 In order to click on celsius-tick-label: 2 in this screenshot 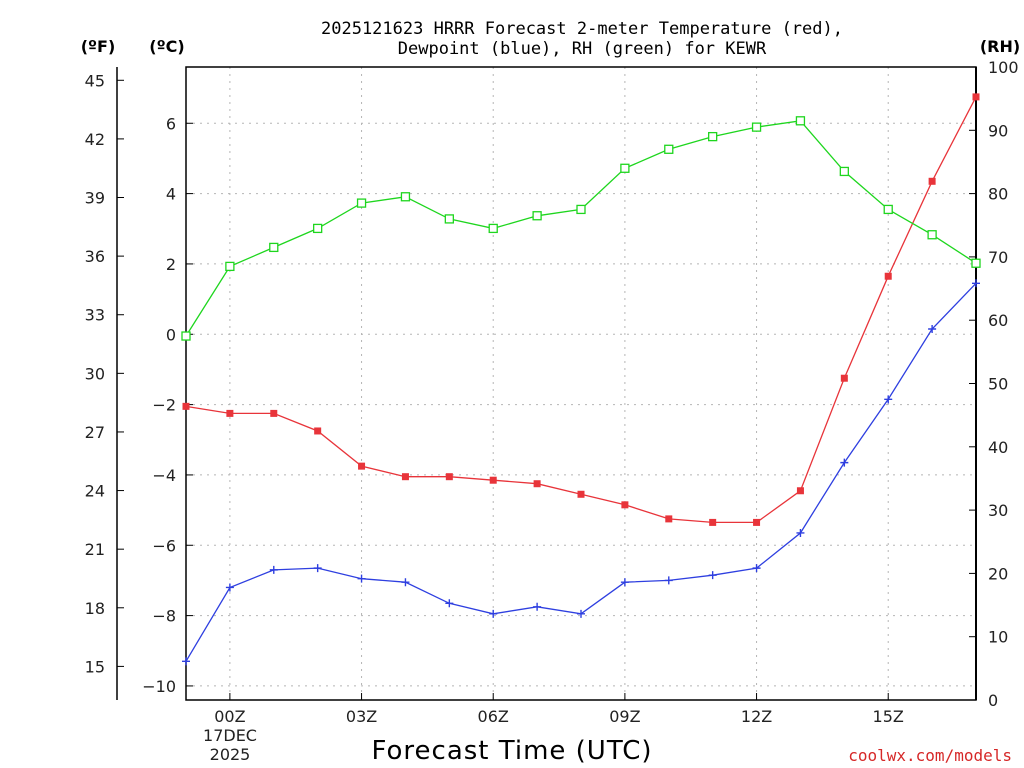, I will do `click(171, 264)`.